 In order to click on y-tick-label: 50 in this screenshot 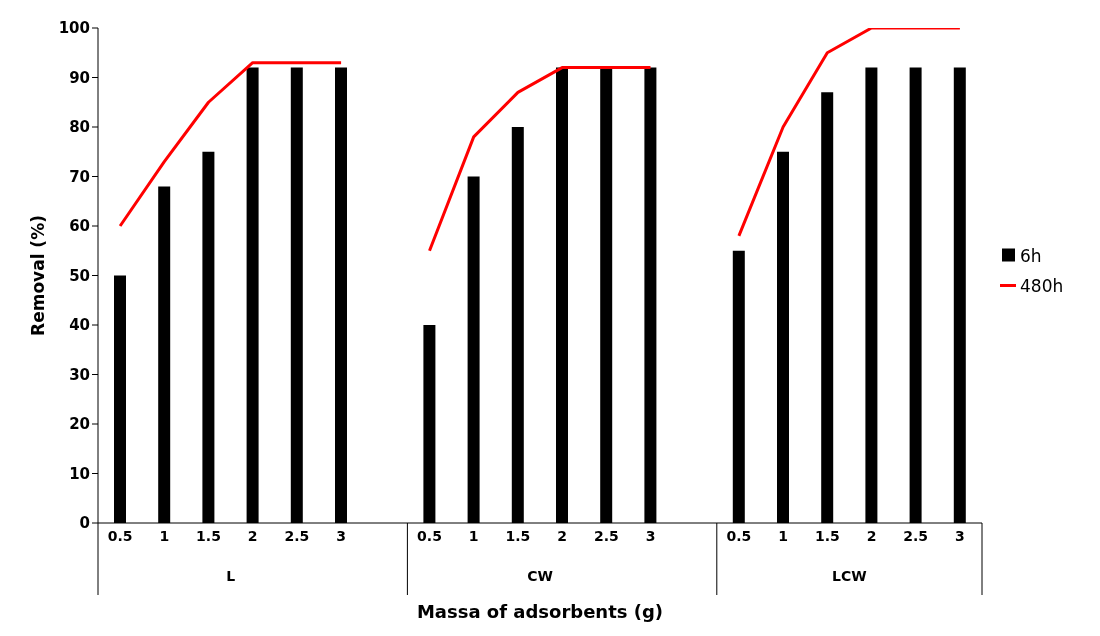, I will do `click(79, 275)`.